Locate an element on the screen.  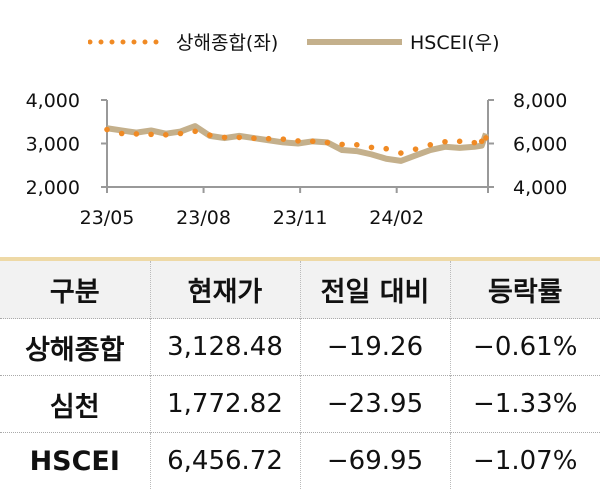
left-tick-label: 2,000 is located at coordinates (53, 188).